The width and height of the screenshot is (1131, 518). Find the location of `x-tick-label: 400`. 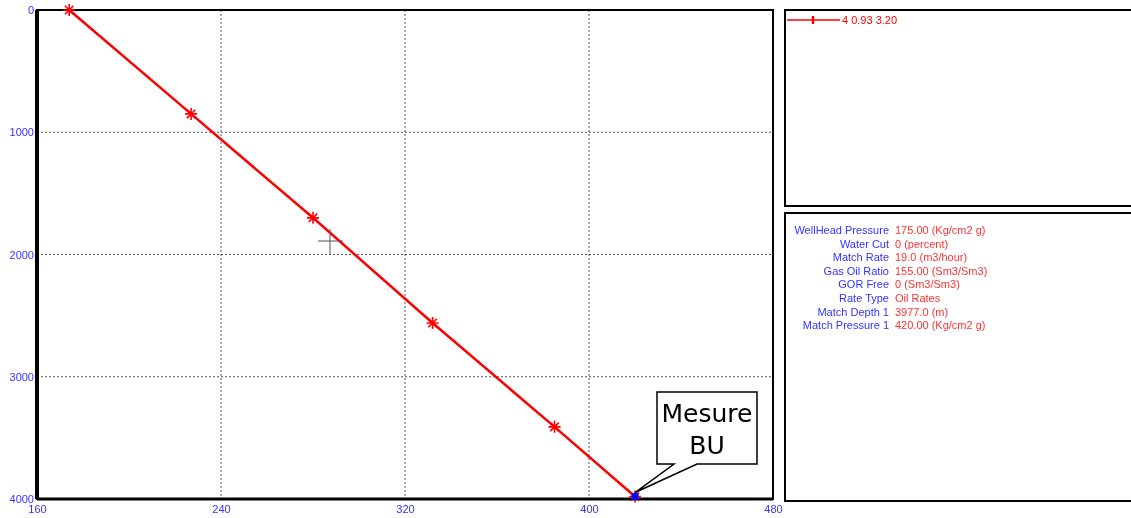

x-tick-label: 400 is located at coordinates (589, 508).